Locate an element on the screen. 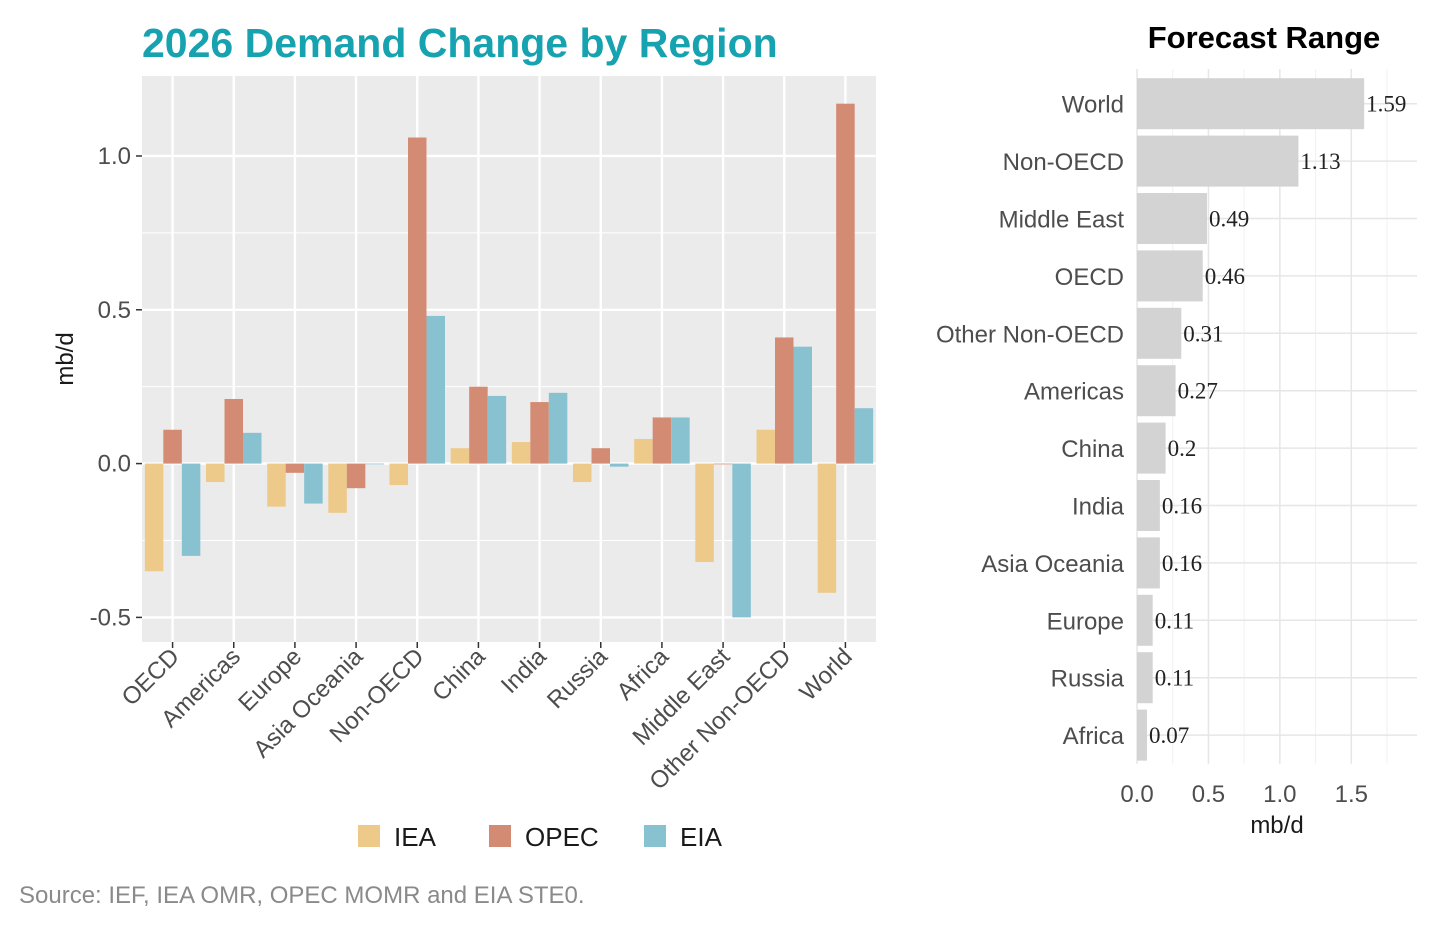  bar-eia-oecd is located at coordinates (191, 509).